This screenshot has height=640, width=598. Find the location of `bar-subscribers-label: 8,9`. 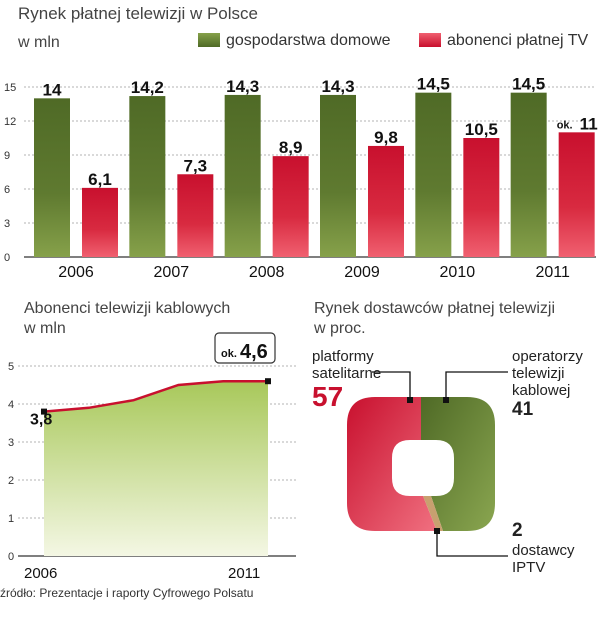

bar-subscribers-label: 8,9 is located at coordinates (291, 147).